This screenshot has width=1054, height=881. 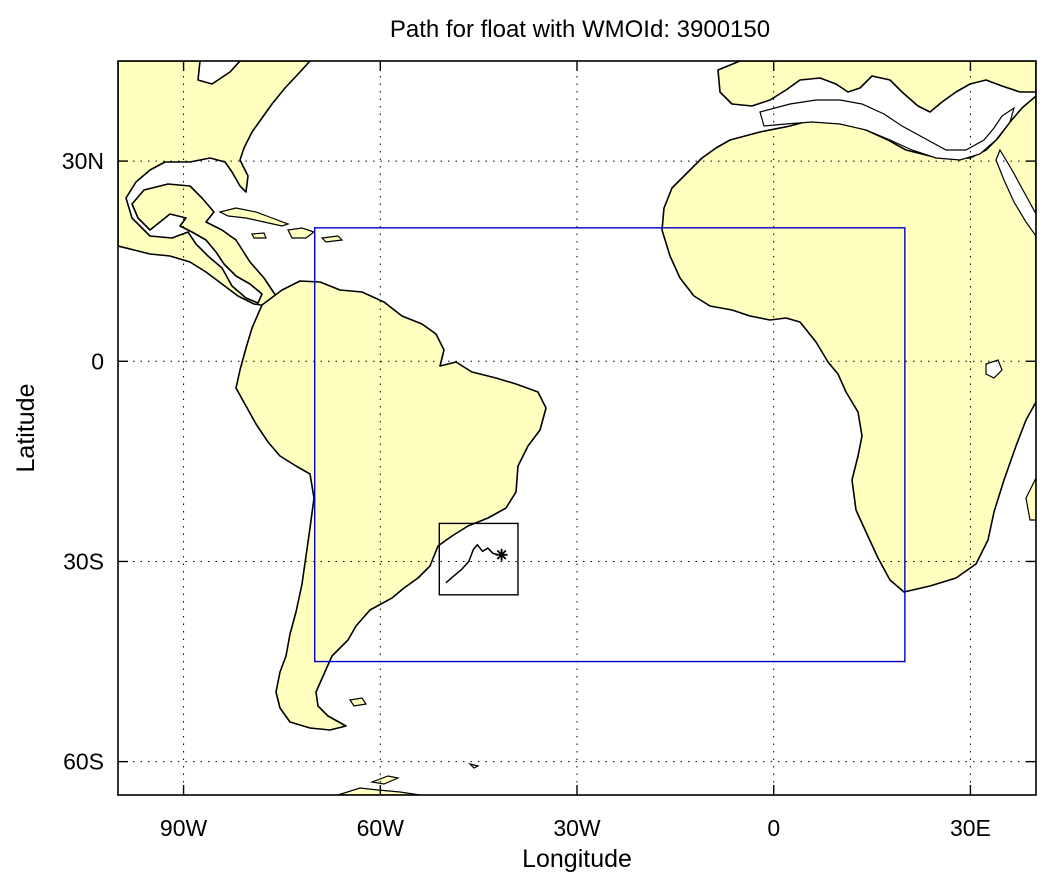 What do you see at coordinates (26, 428) in the screenshot?
I see `y-axis-title: Latitude` at bounding box center [26, 428].